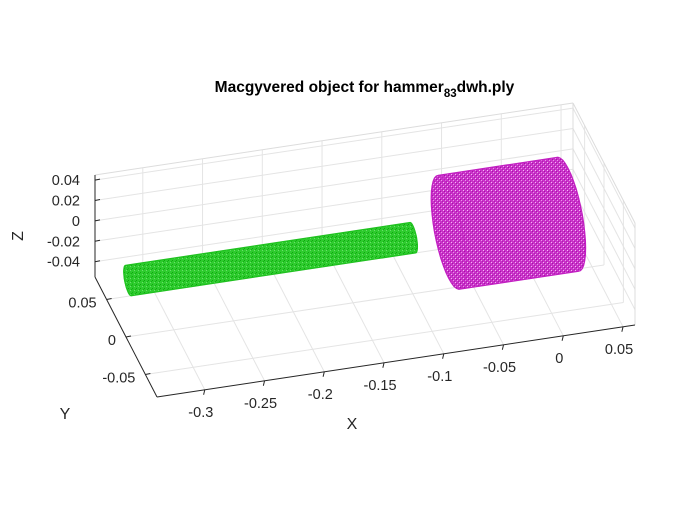 The image size is (700, 525). I want to click on chart-title: Macgyvered object for hammer83dwh.ply, so click(350, 89).